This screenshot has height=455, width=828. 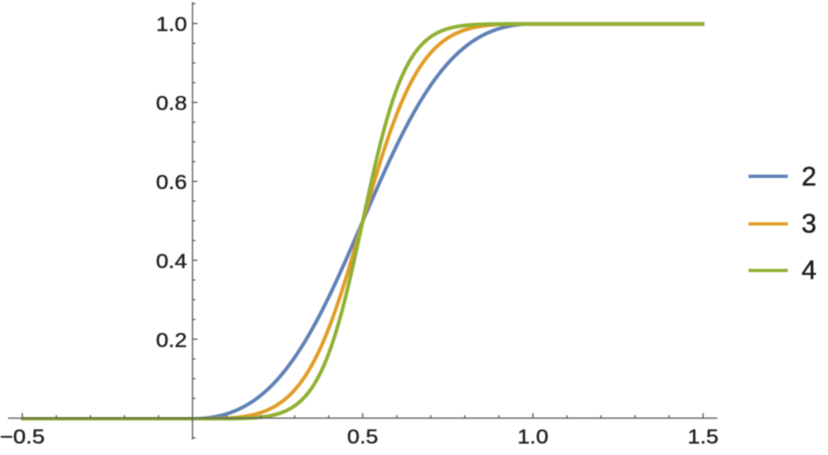 What do you see at coordinates (809, 270) in the screenshot?
I see `svg-text: 4` at bounding box center [809, 270].